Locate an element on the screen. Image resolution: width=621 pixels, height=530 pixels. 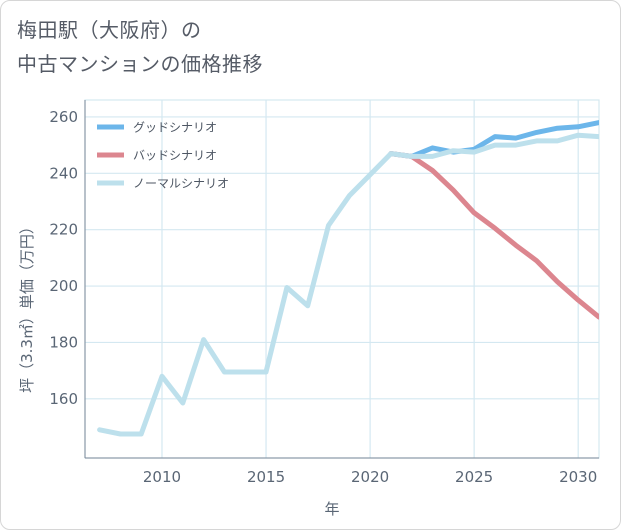
legend-item-1: グッドシナリオ is located at coordinates (157, 128).